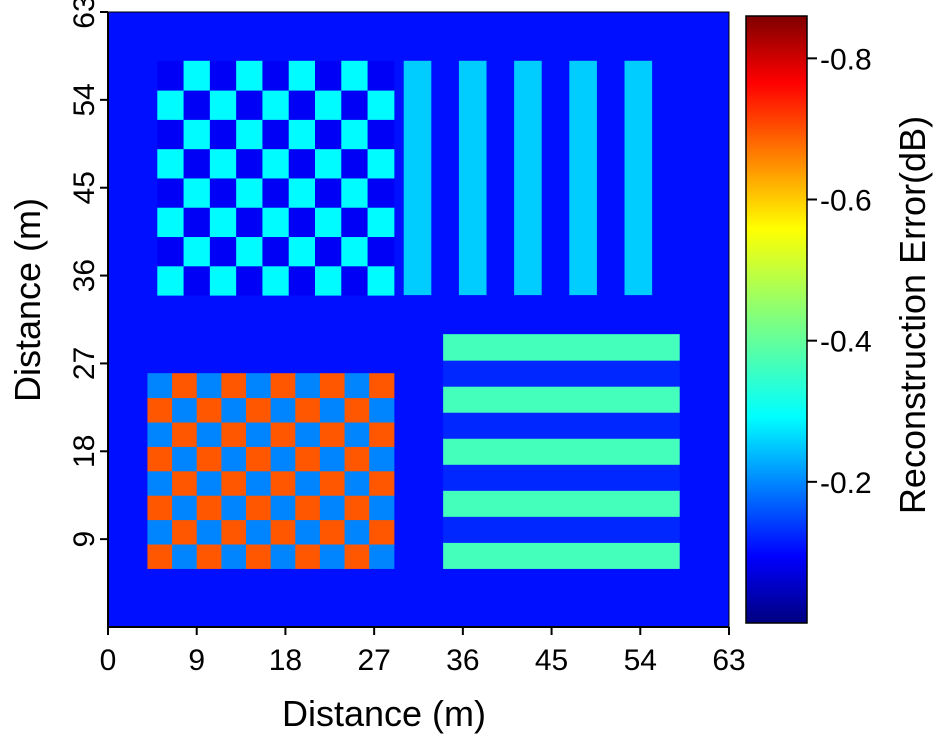  What do you see at coordinates (846, 59) in the screenshot?
I see `colorbar-tick-label: -0.8` at bounding box center [846, 59].